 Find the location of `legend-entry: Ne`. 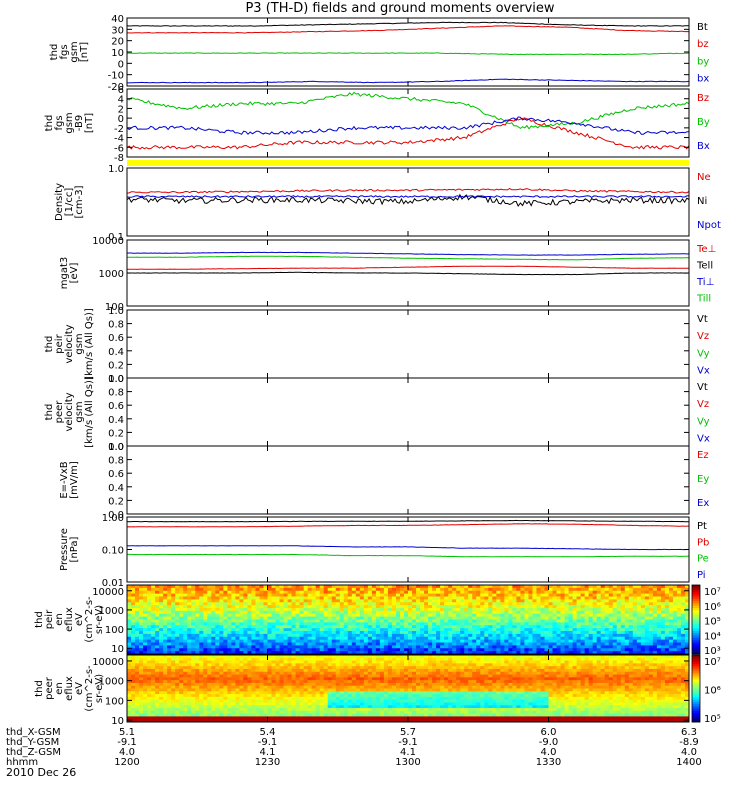

legend-entry: Ne is located at coordinates (704, 177).